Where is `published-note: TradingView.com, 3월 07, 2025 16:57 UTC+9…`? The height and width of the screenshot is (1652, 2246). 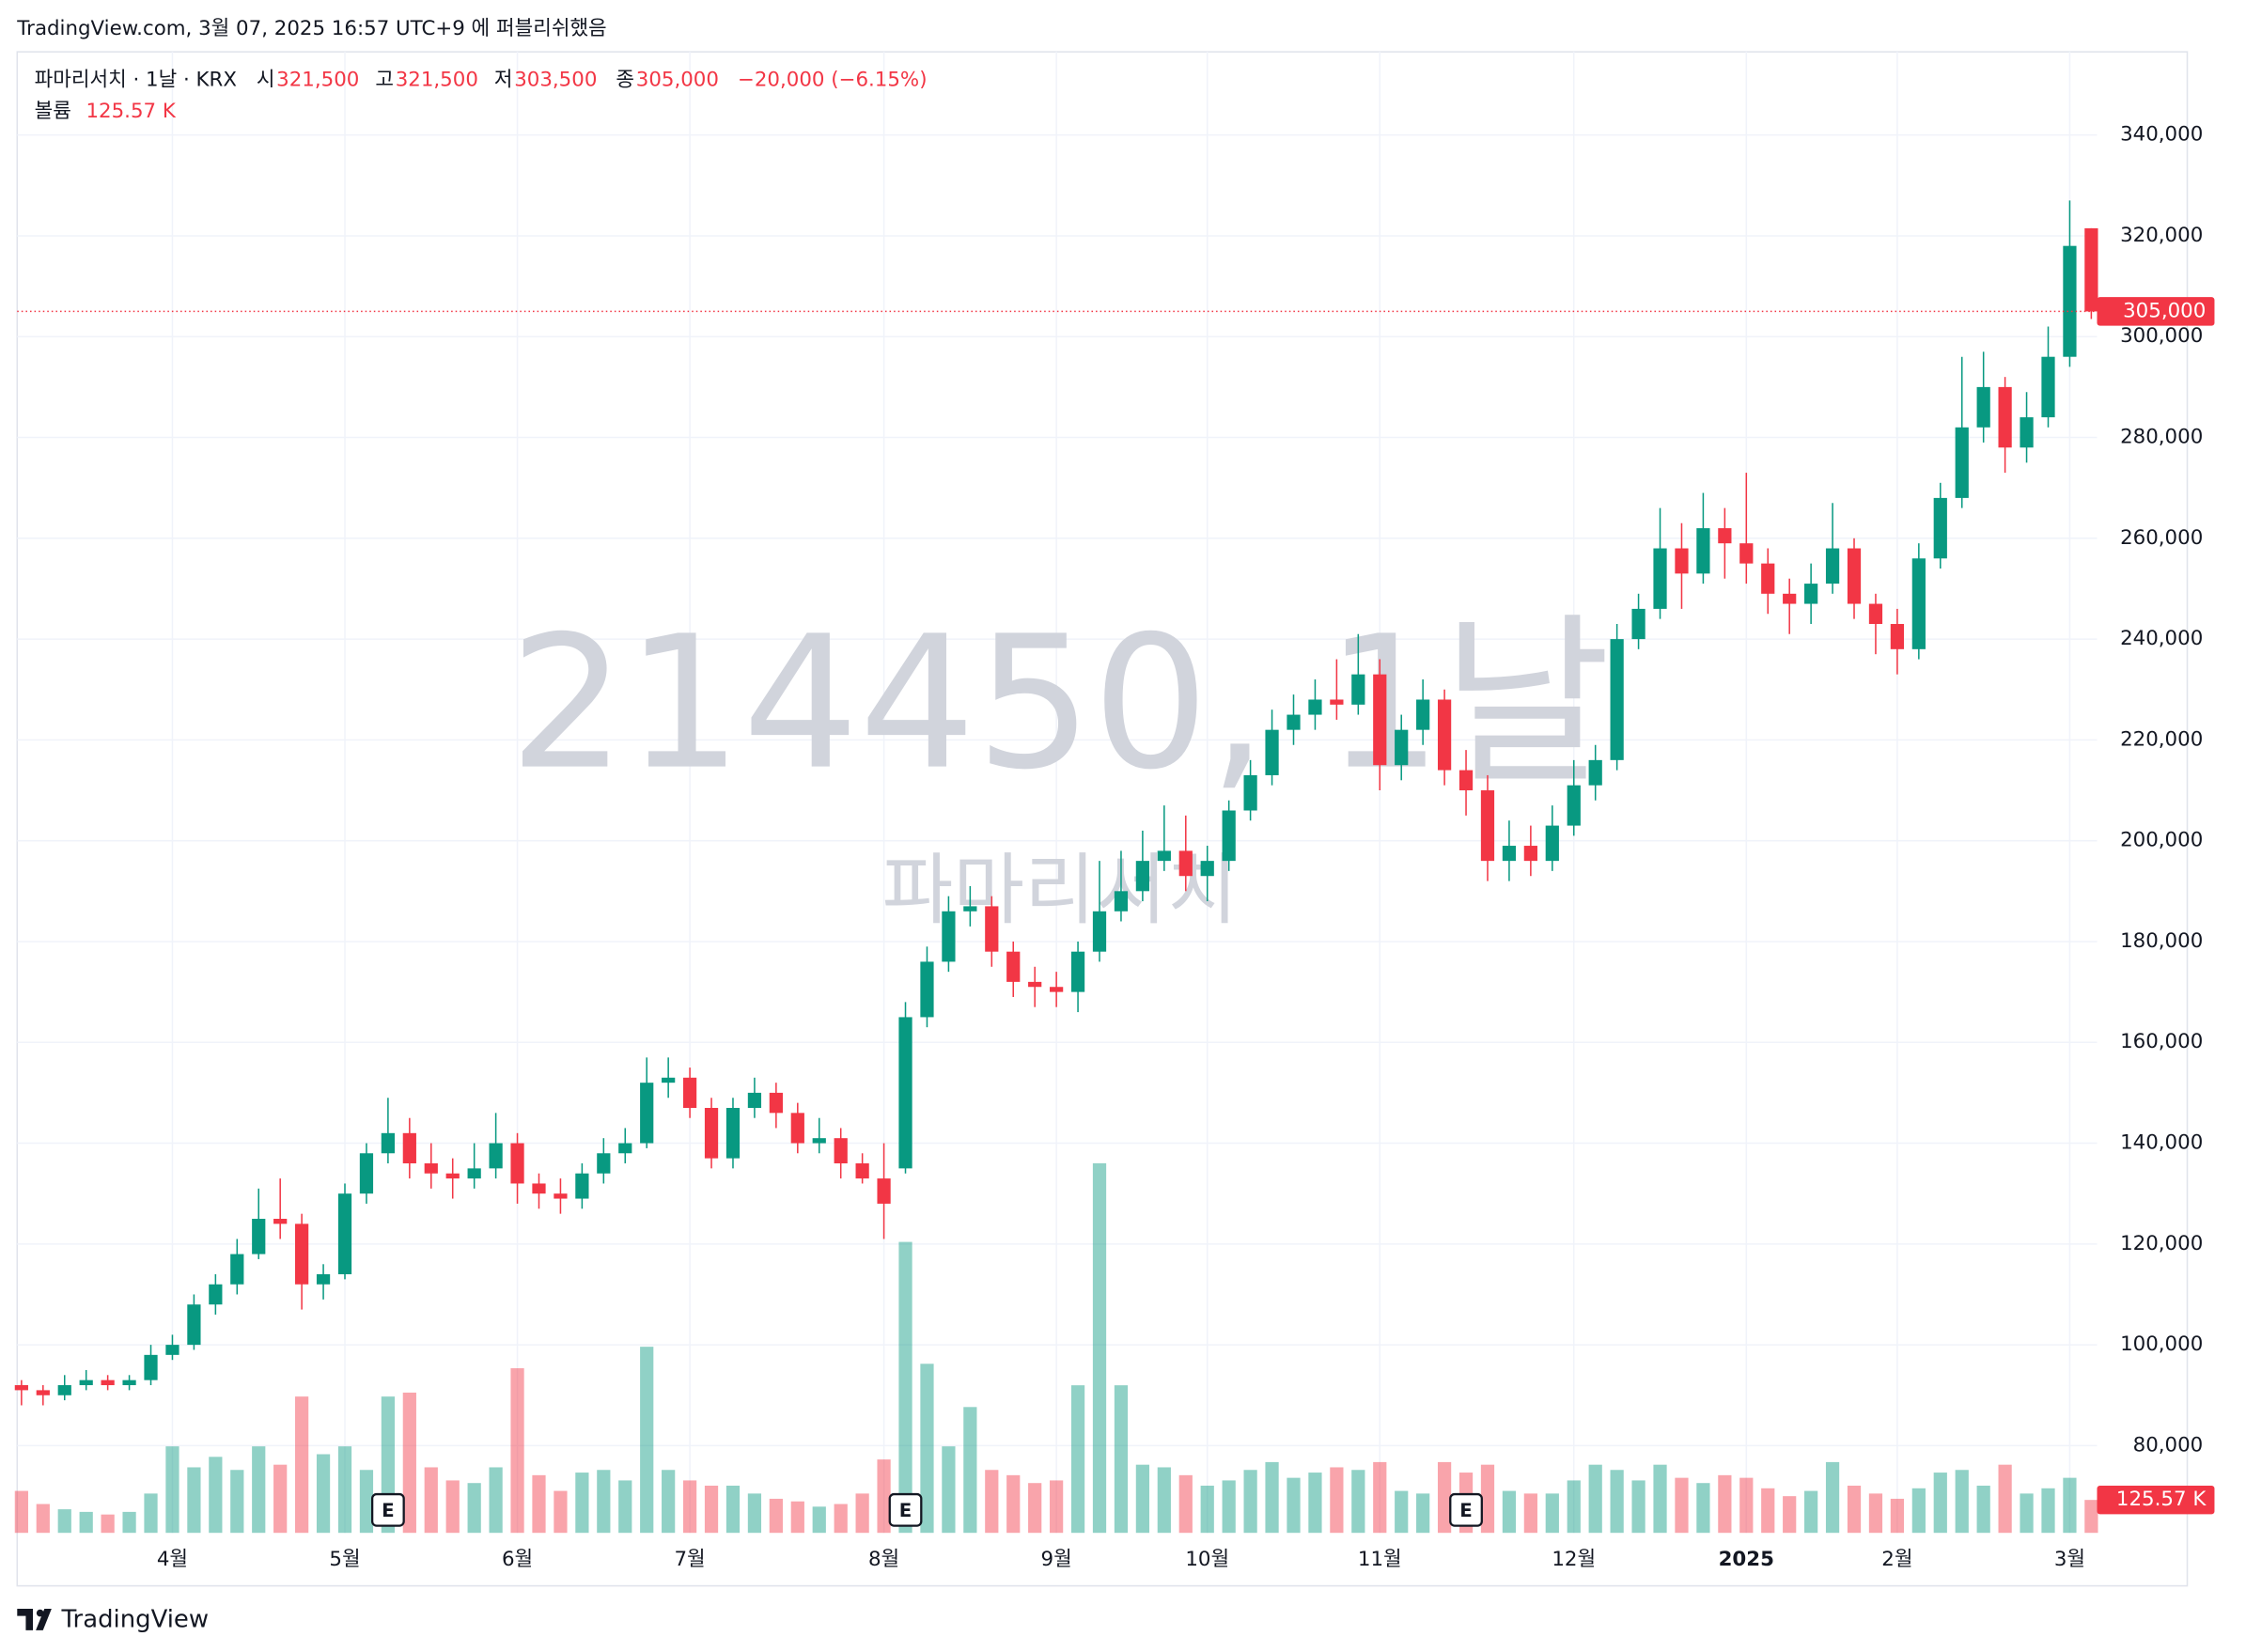 published-note: TradingView.com, 3월 07, 2025 16:57 UTC+9… is located at coordinates (311, 28).